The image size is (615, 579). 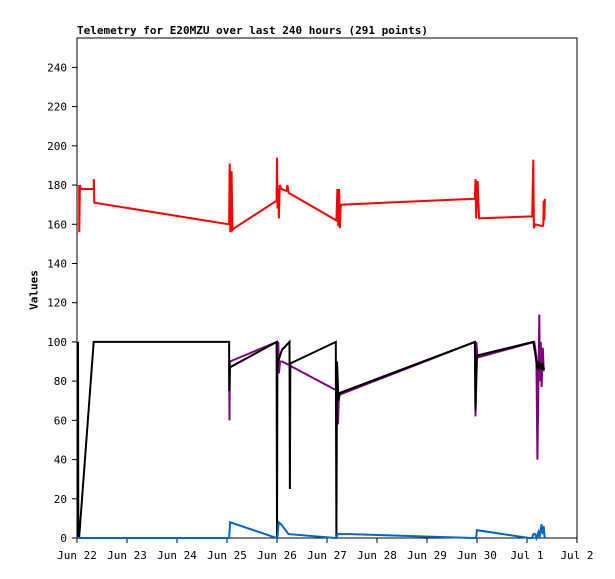 I want to click on x-tick-label: Jul 2, so click(x=576, y=555).